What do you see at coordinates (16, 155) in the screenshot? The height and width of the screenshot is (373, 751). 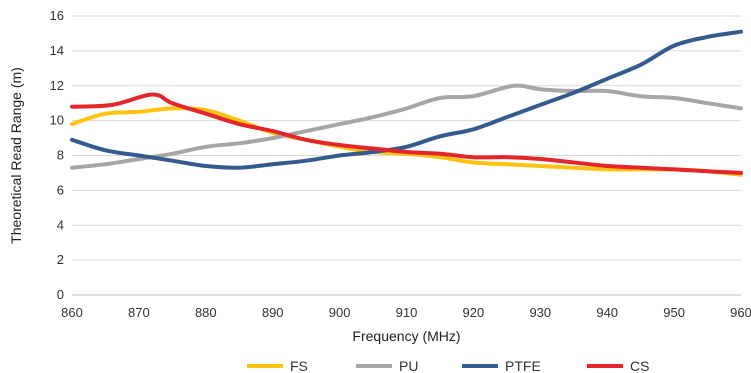 I see `y-axis-label: Theoretical Read Range (m)` at bounding box center [16, 155].